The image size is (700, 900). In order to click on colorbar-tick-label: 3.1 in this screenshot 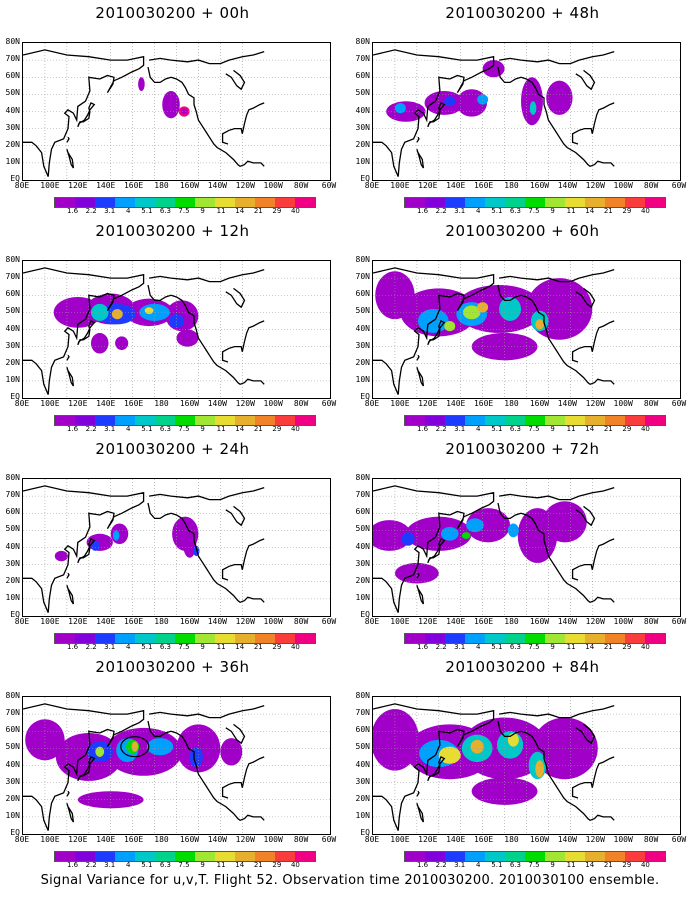, I will do `click(110, 211)`.